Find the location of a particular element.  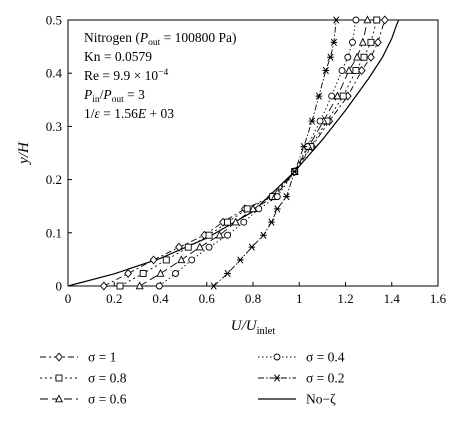

x-tick-label: 0.6 is located at coordinates (207, 298).